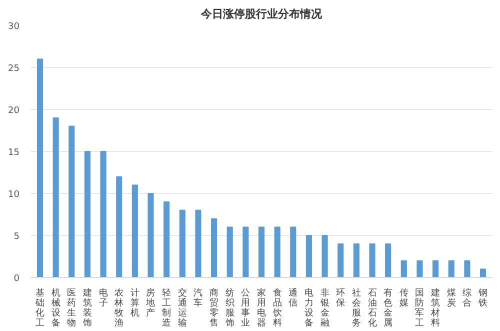 The image size is (500, 331). I want to click on x-tick-label: 医药生物, so click(71, 308).